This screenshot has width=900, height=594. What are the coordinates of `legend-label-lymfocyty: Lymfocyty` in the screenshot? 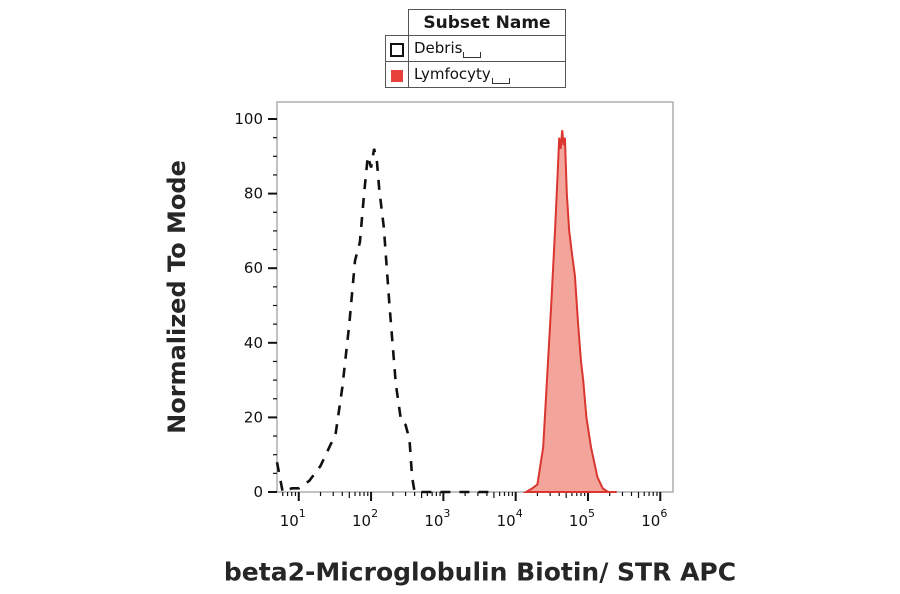 It's located at (452, 74).